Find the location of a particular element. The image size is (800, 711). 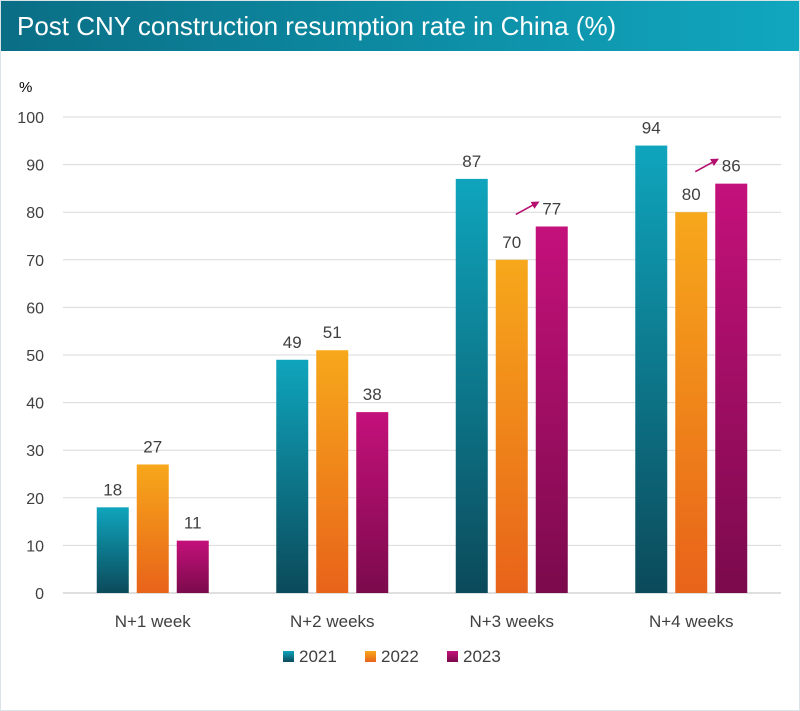

y-axis-unit-label: % is located at coordinates (25, 87).